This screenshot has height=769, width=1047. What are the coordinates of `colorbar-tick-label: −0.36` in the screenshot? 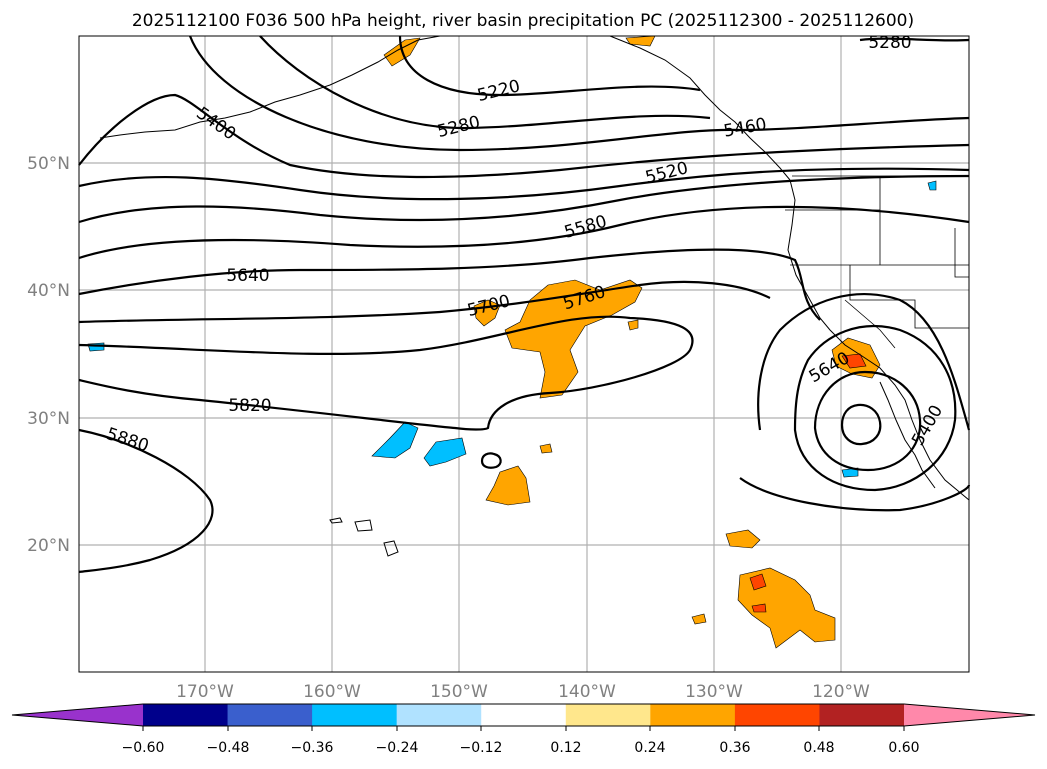 It's located at (312, 748).